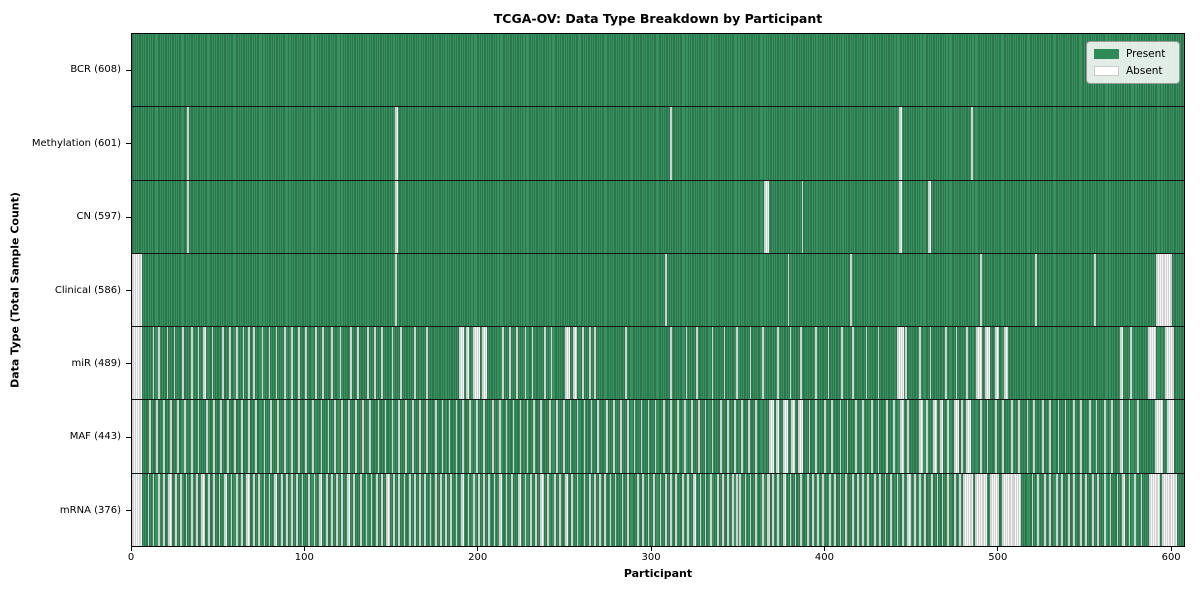 The width and height of the screenshot is (1200, 600). Describe the element at coordinates (651, 557) in the screenshot. I see `x-tick-label-300: 300` at that location.